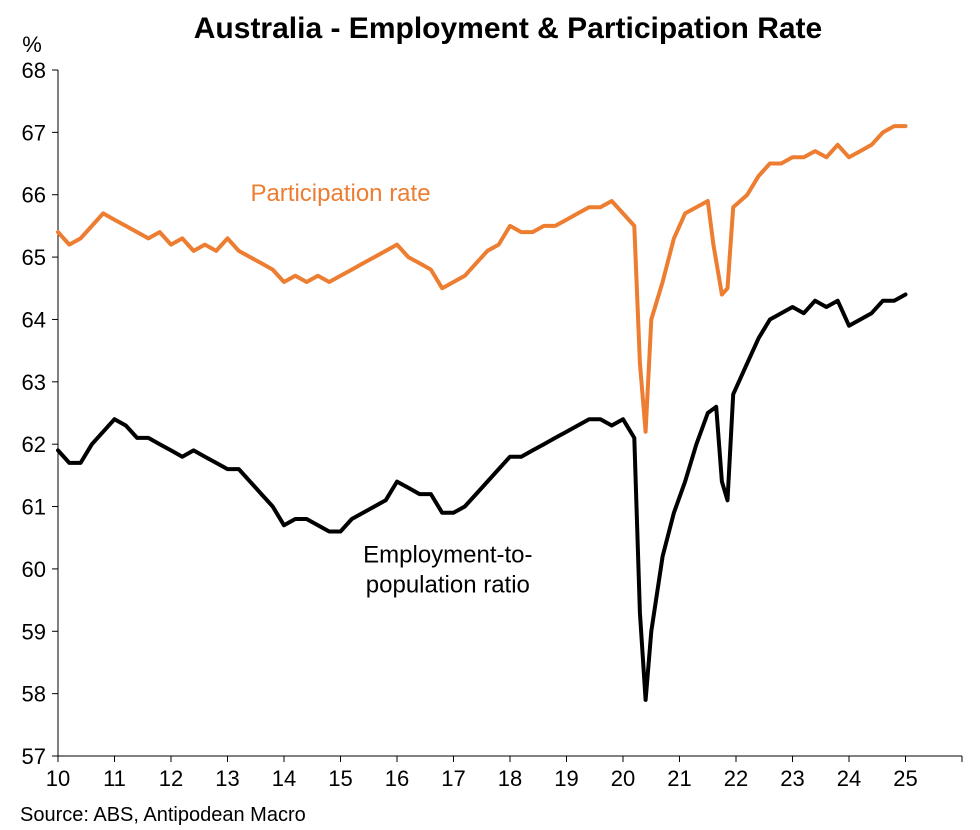 This screenshot has width=980, height=830. Describe the element at coordinates (163, 815) in the screenshot. I see `source-note: Source: ABS, Antipodean Macro` at that location.